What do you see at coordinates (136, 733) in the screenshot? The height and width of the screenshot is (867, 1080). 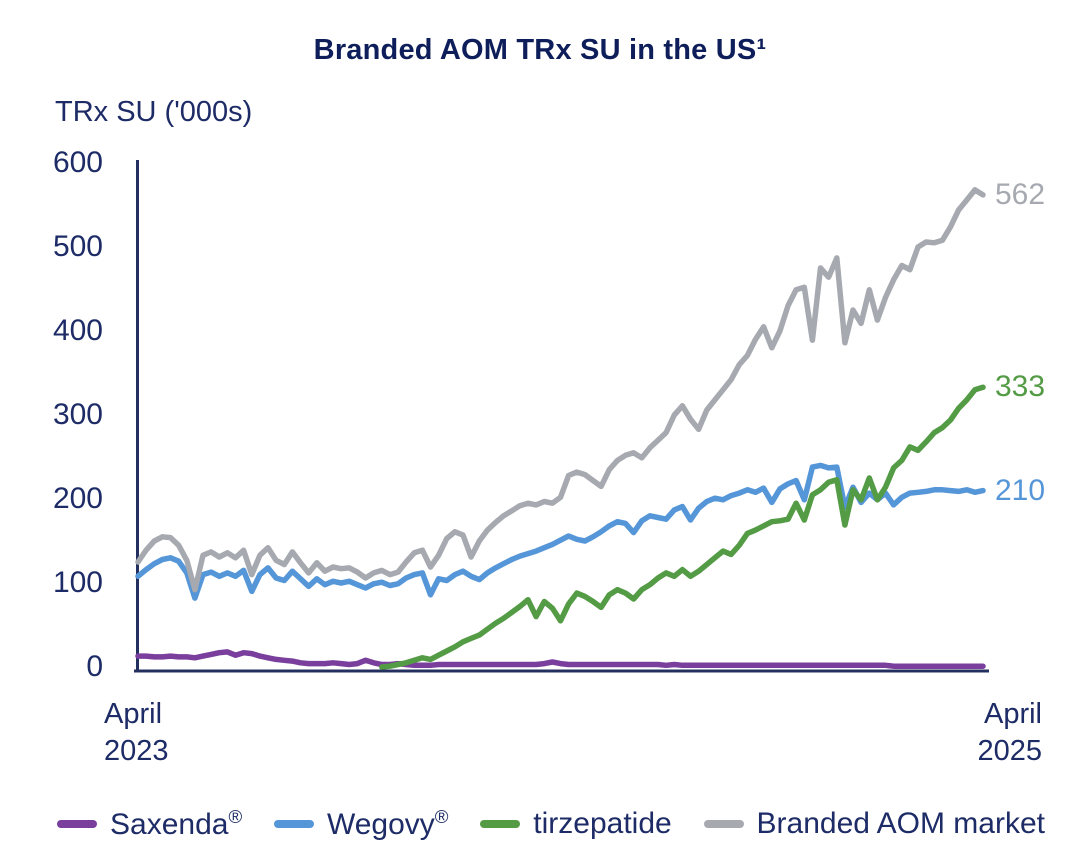 I see `x-axis-label-start: April 2023` at bounding box center [136, 733].